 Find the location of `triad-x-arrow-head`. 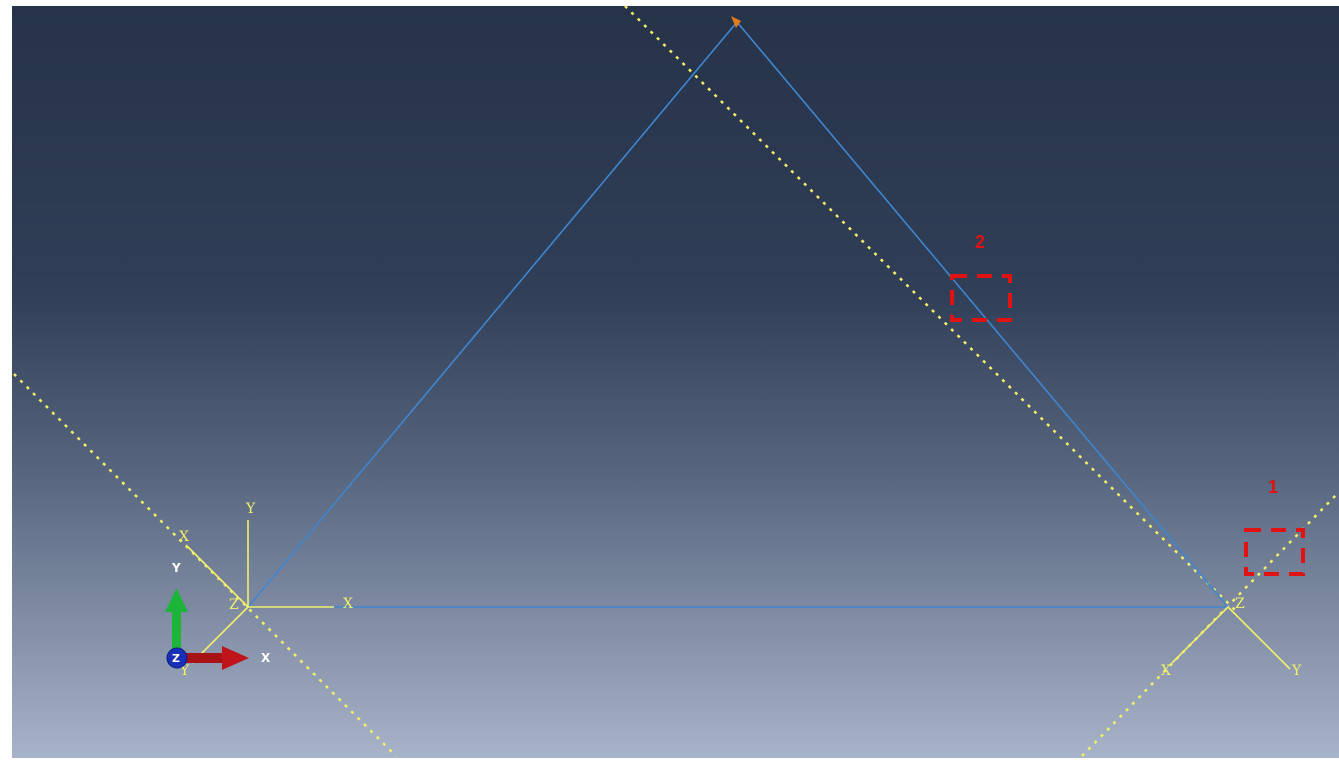

triad-x-arrow-head is located at coordinates (235, 658).